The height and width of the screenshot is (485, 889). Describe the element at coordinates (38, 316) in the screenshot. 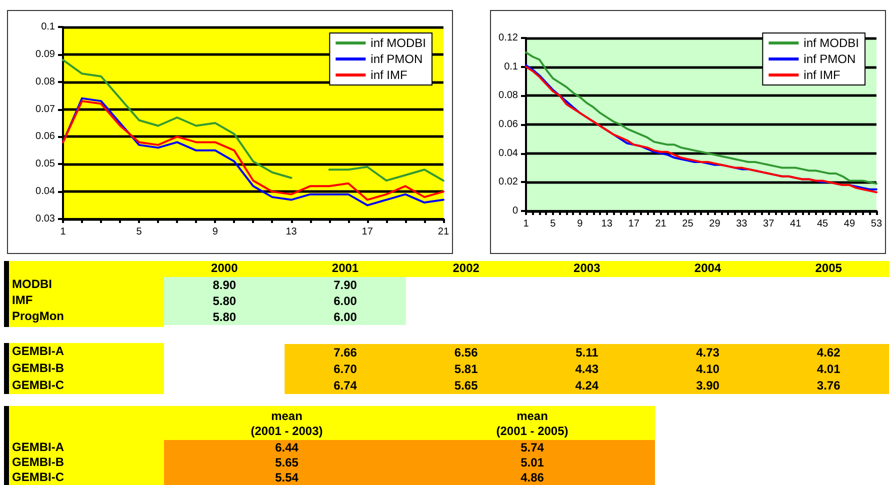

I see `y-tick-label: ProgMon` at that location.